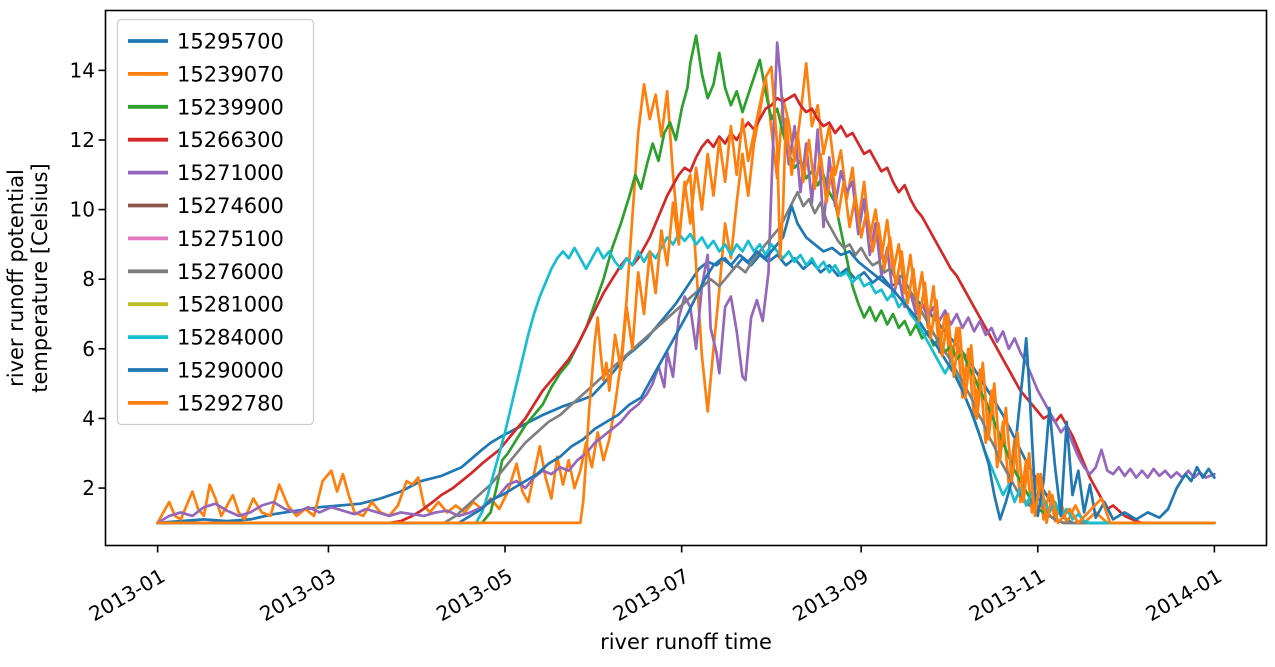 The width and height of the screenshot is (1275, 667). I want to click on legend-box, so click(215, 222).